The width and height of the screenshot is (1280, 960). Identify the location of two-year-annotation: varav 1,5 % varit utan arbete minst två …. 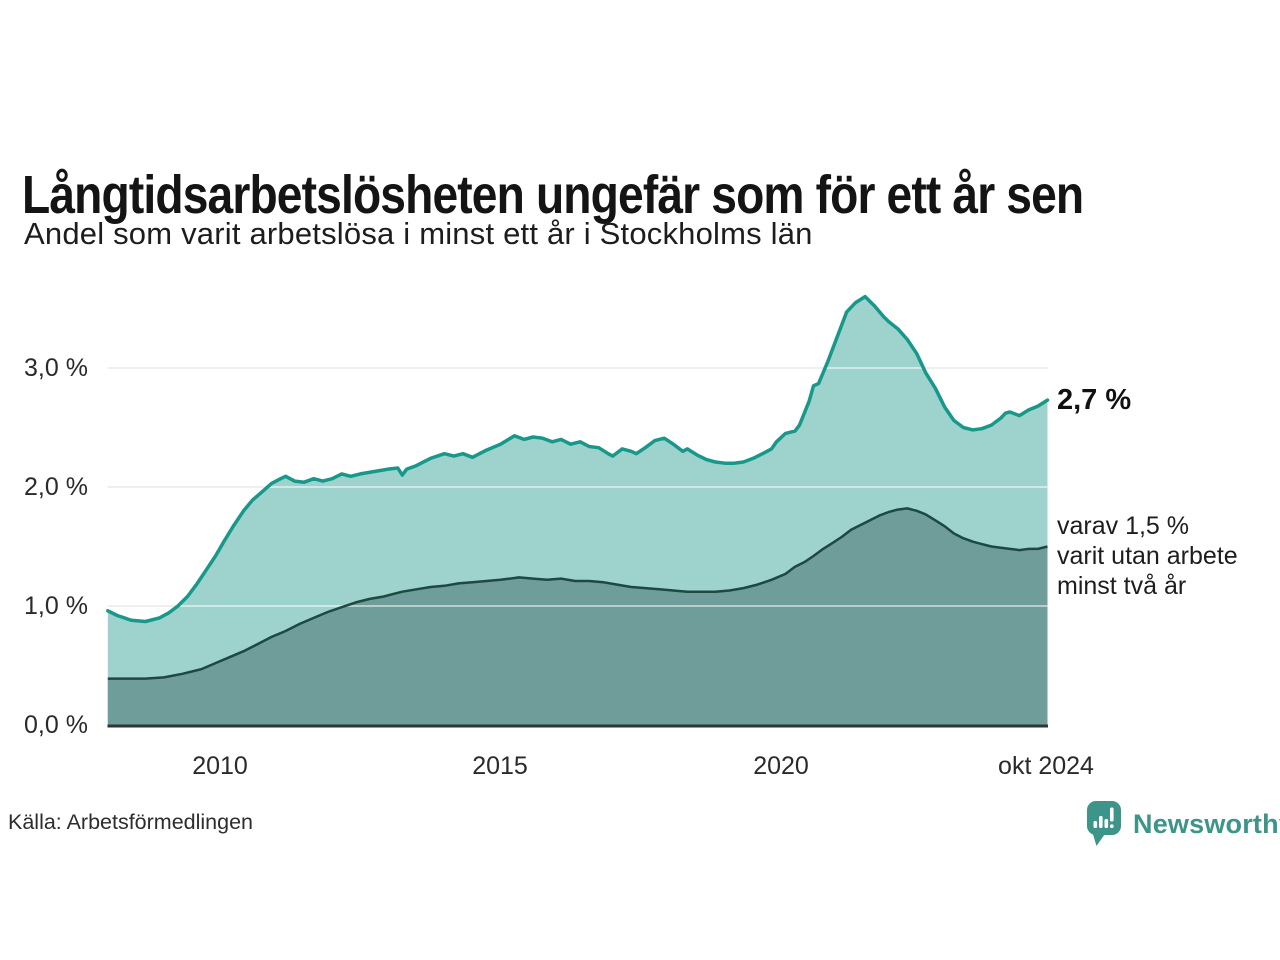
(1147, 556).